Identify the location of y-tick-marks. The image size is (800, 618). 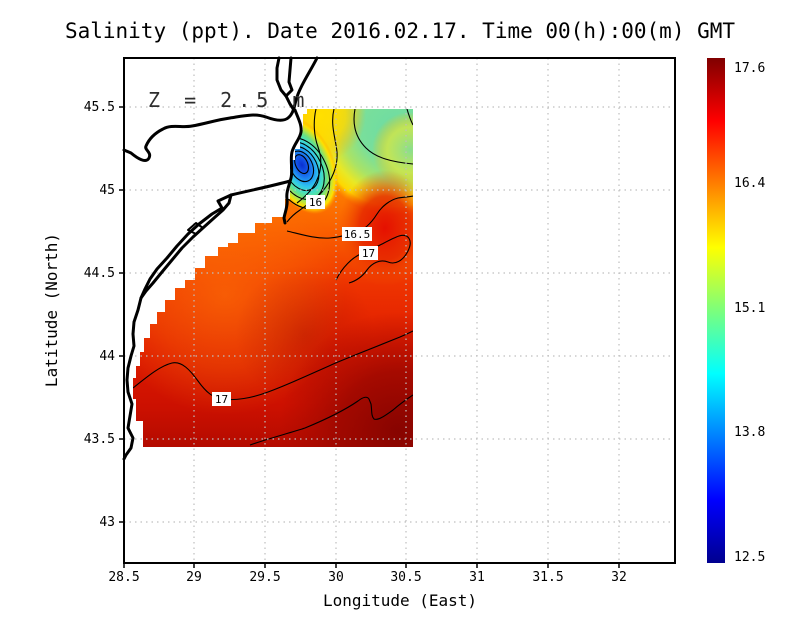
(121, 314).